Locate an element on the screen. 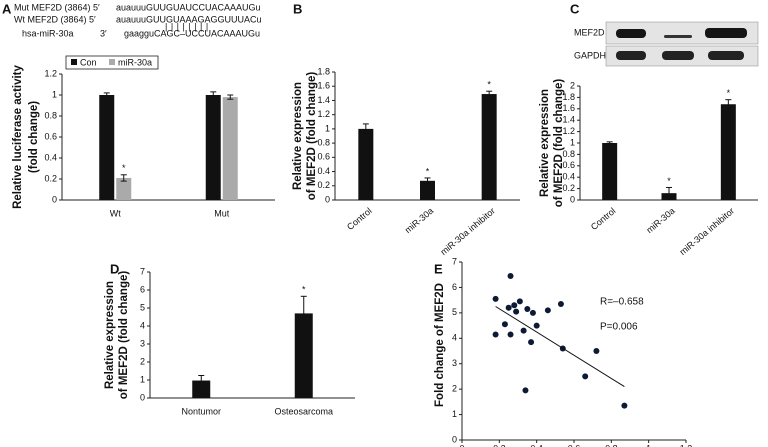 This screenshot has width=768, height=447. panel-letter: A is located at coordinates (7, 8).